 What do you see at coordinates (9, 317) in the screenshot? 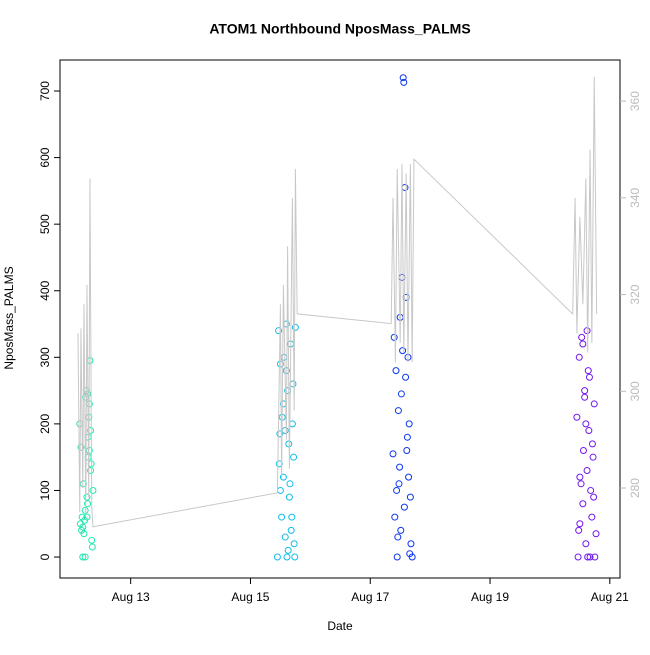
I see `y-axis-label: NposMass_PALMS` at bounding box center [9, 317].